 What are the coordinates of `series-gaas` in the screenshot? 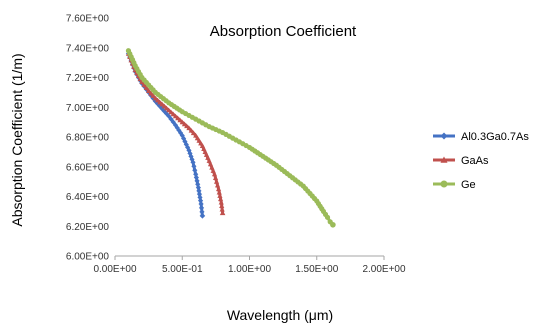 It's located at (175, 133).